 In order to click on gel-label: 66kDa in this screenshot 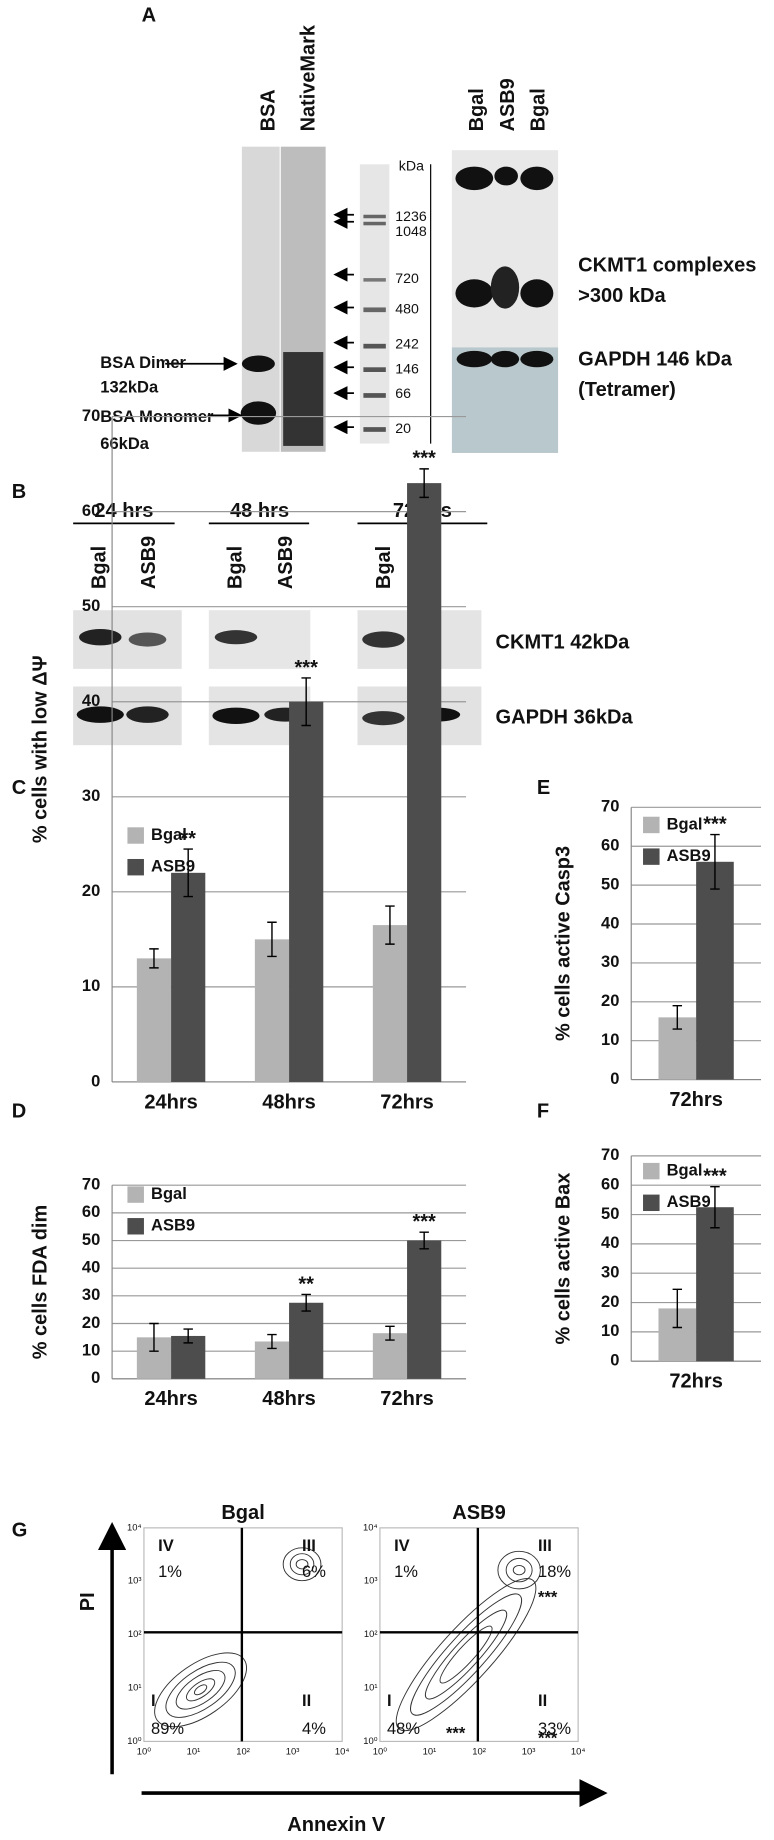, I will do `click(125, 444)`.